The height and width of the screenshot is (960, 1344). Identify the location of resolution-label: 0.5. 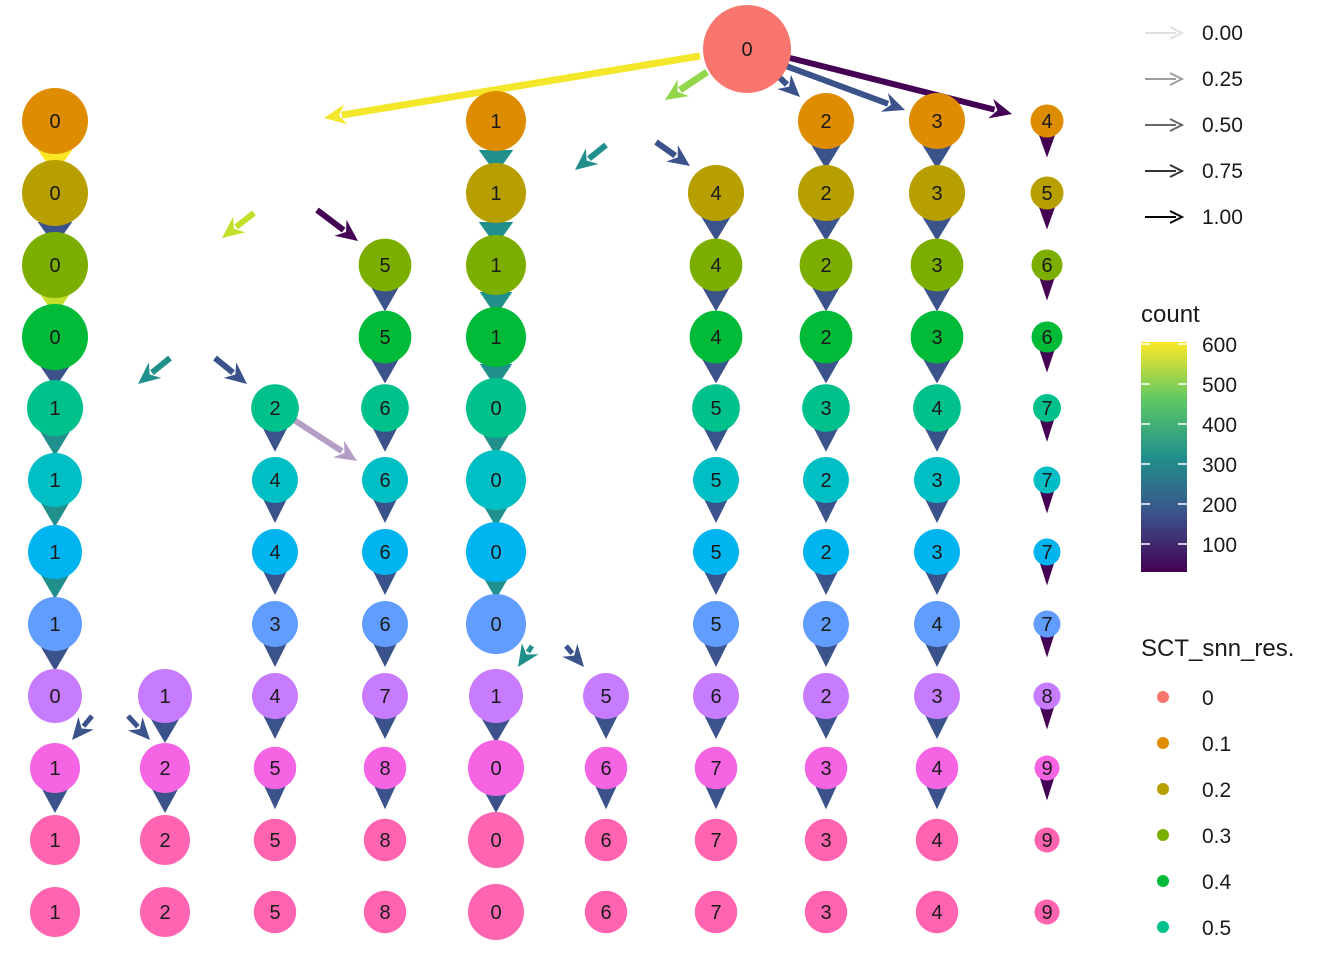
(1216, 928).